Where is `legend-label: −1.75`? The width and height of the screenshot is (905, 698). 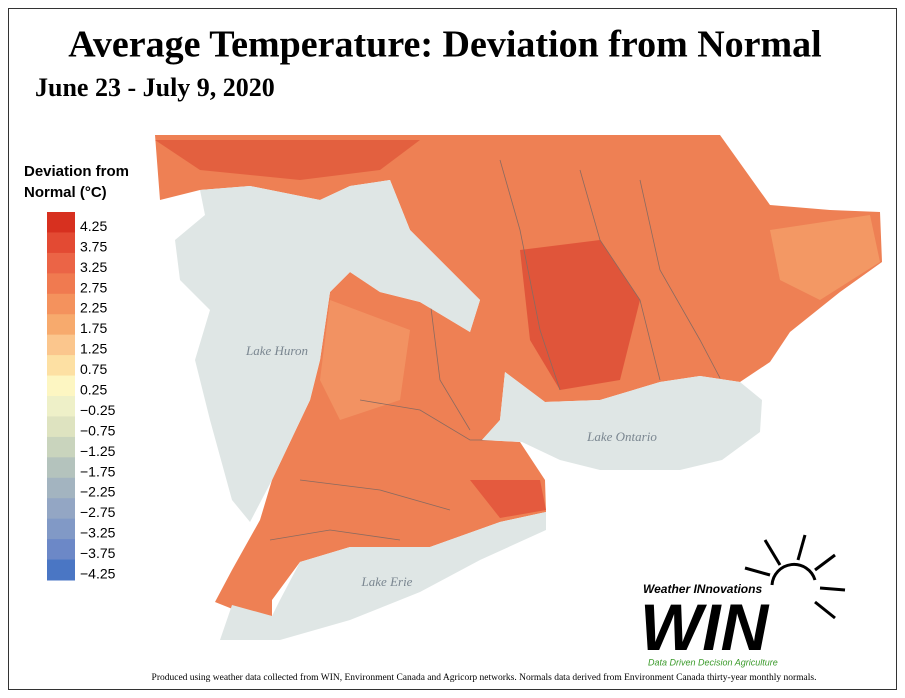 legend-label: −1.75 is located at coordinates (98, 471).